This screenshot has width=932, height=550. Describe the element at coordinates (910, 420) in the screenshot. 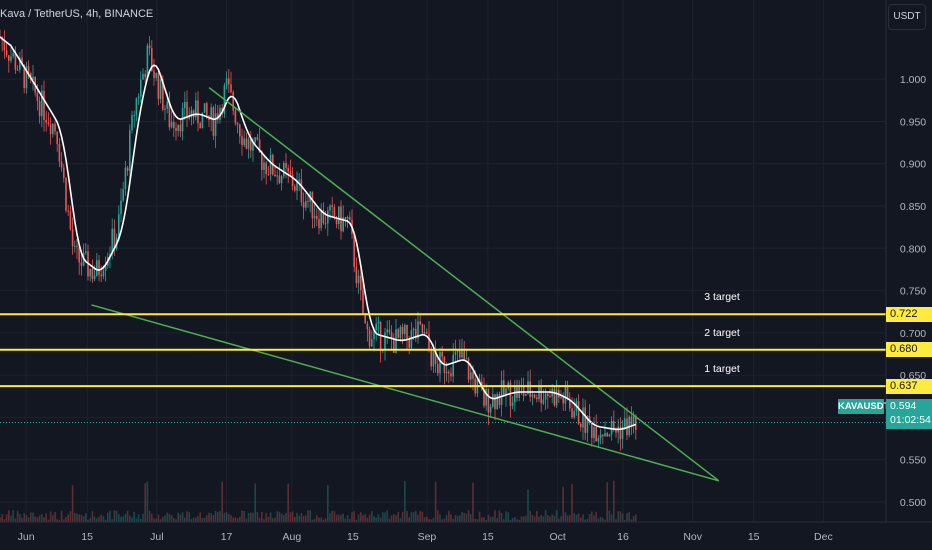

I see `bar-countdown: 01:02:54` at that location.